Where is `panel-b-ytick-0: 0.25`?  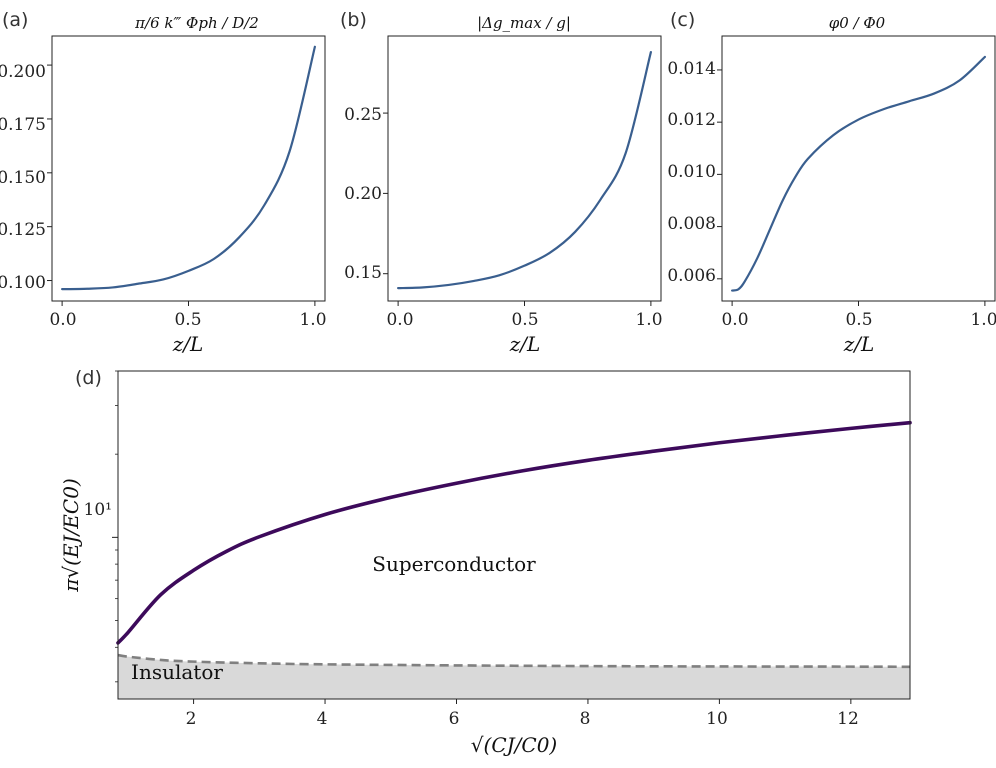
panel-b-ytick-0: 0.25 is located at coordinates (363, 115).